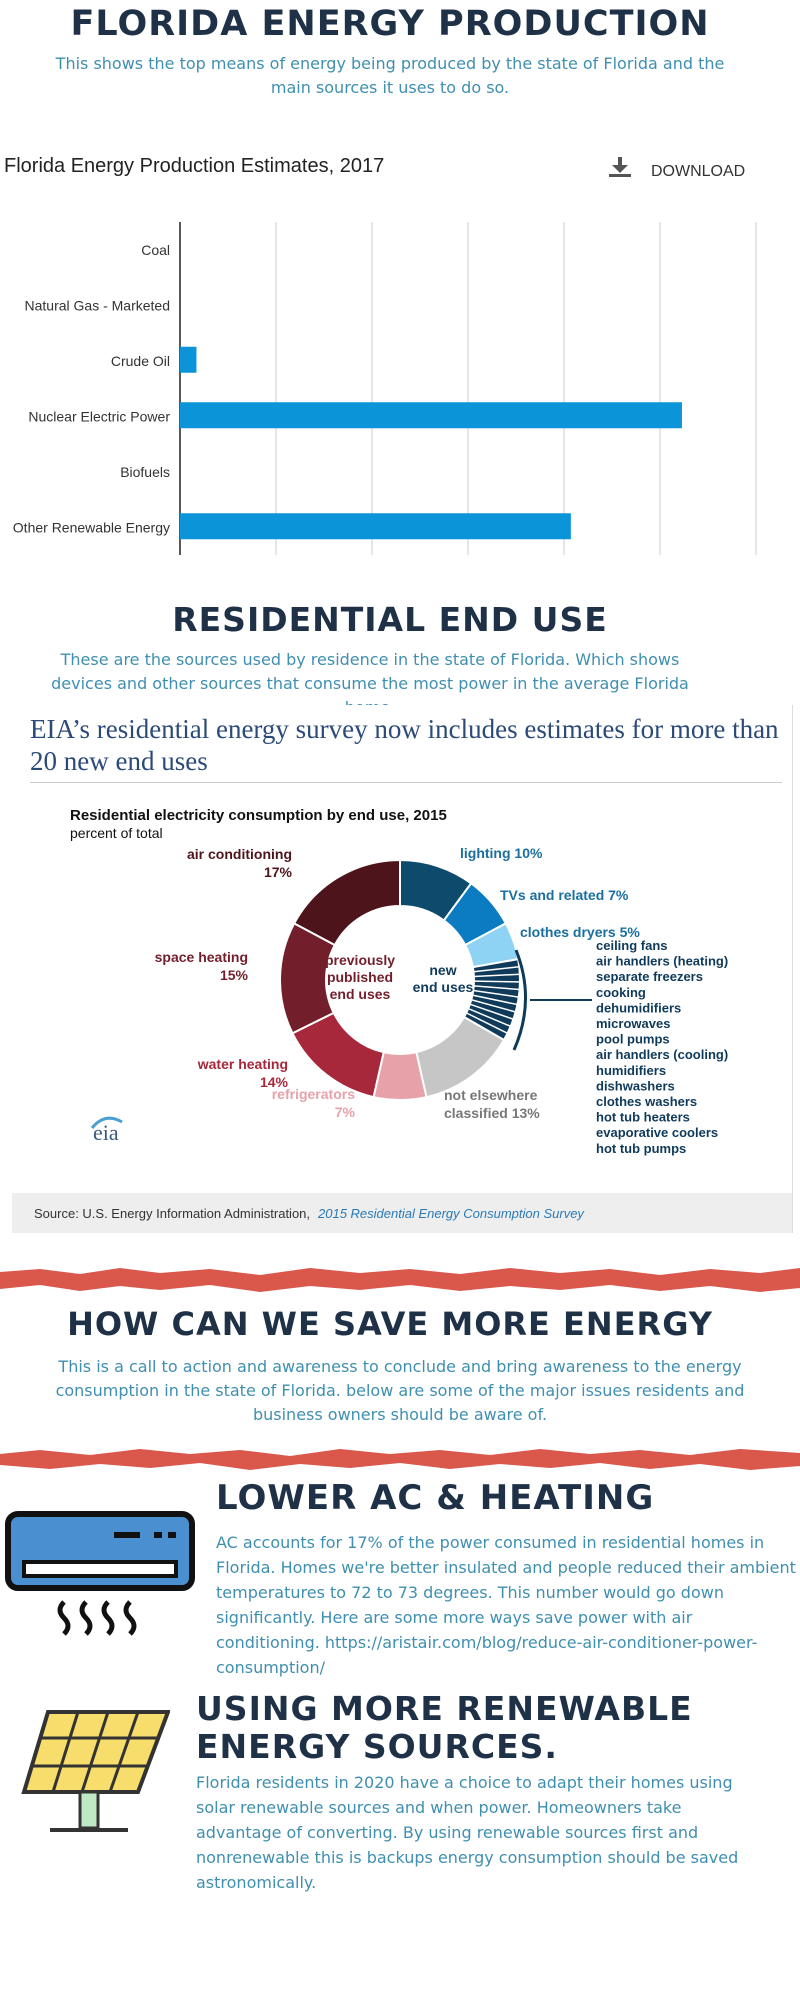  Describe the element at coordinates (201, 957) in the screenshot. I see `slice-label: space heating` at that location.